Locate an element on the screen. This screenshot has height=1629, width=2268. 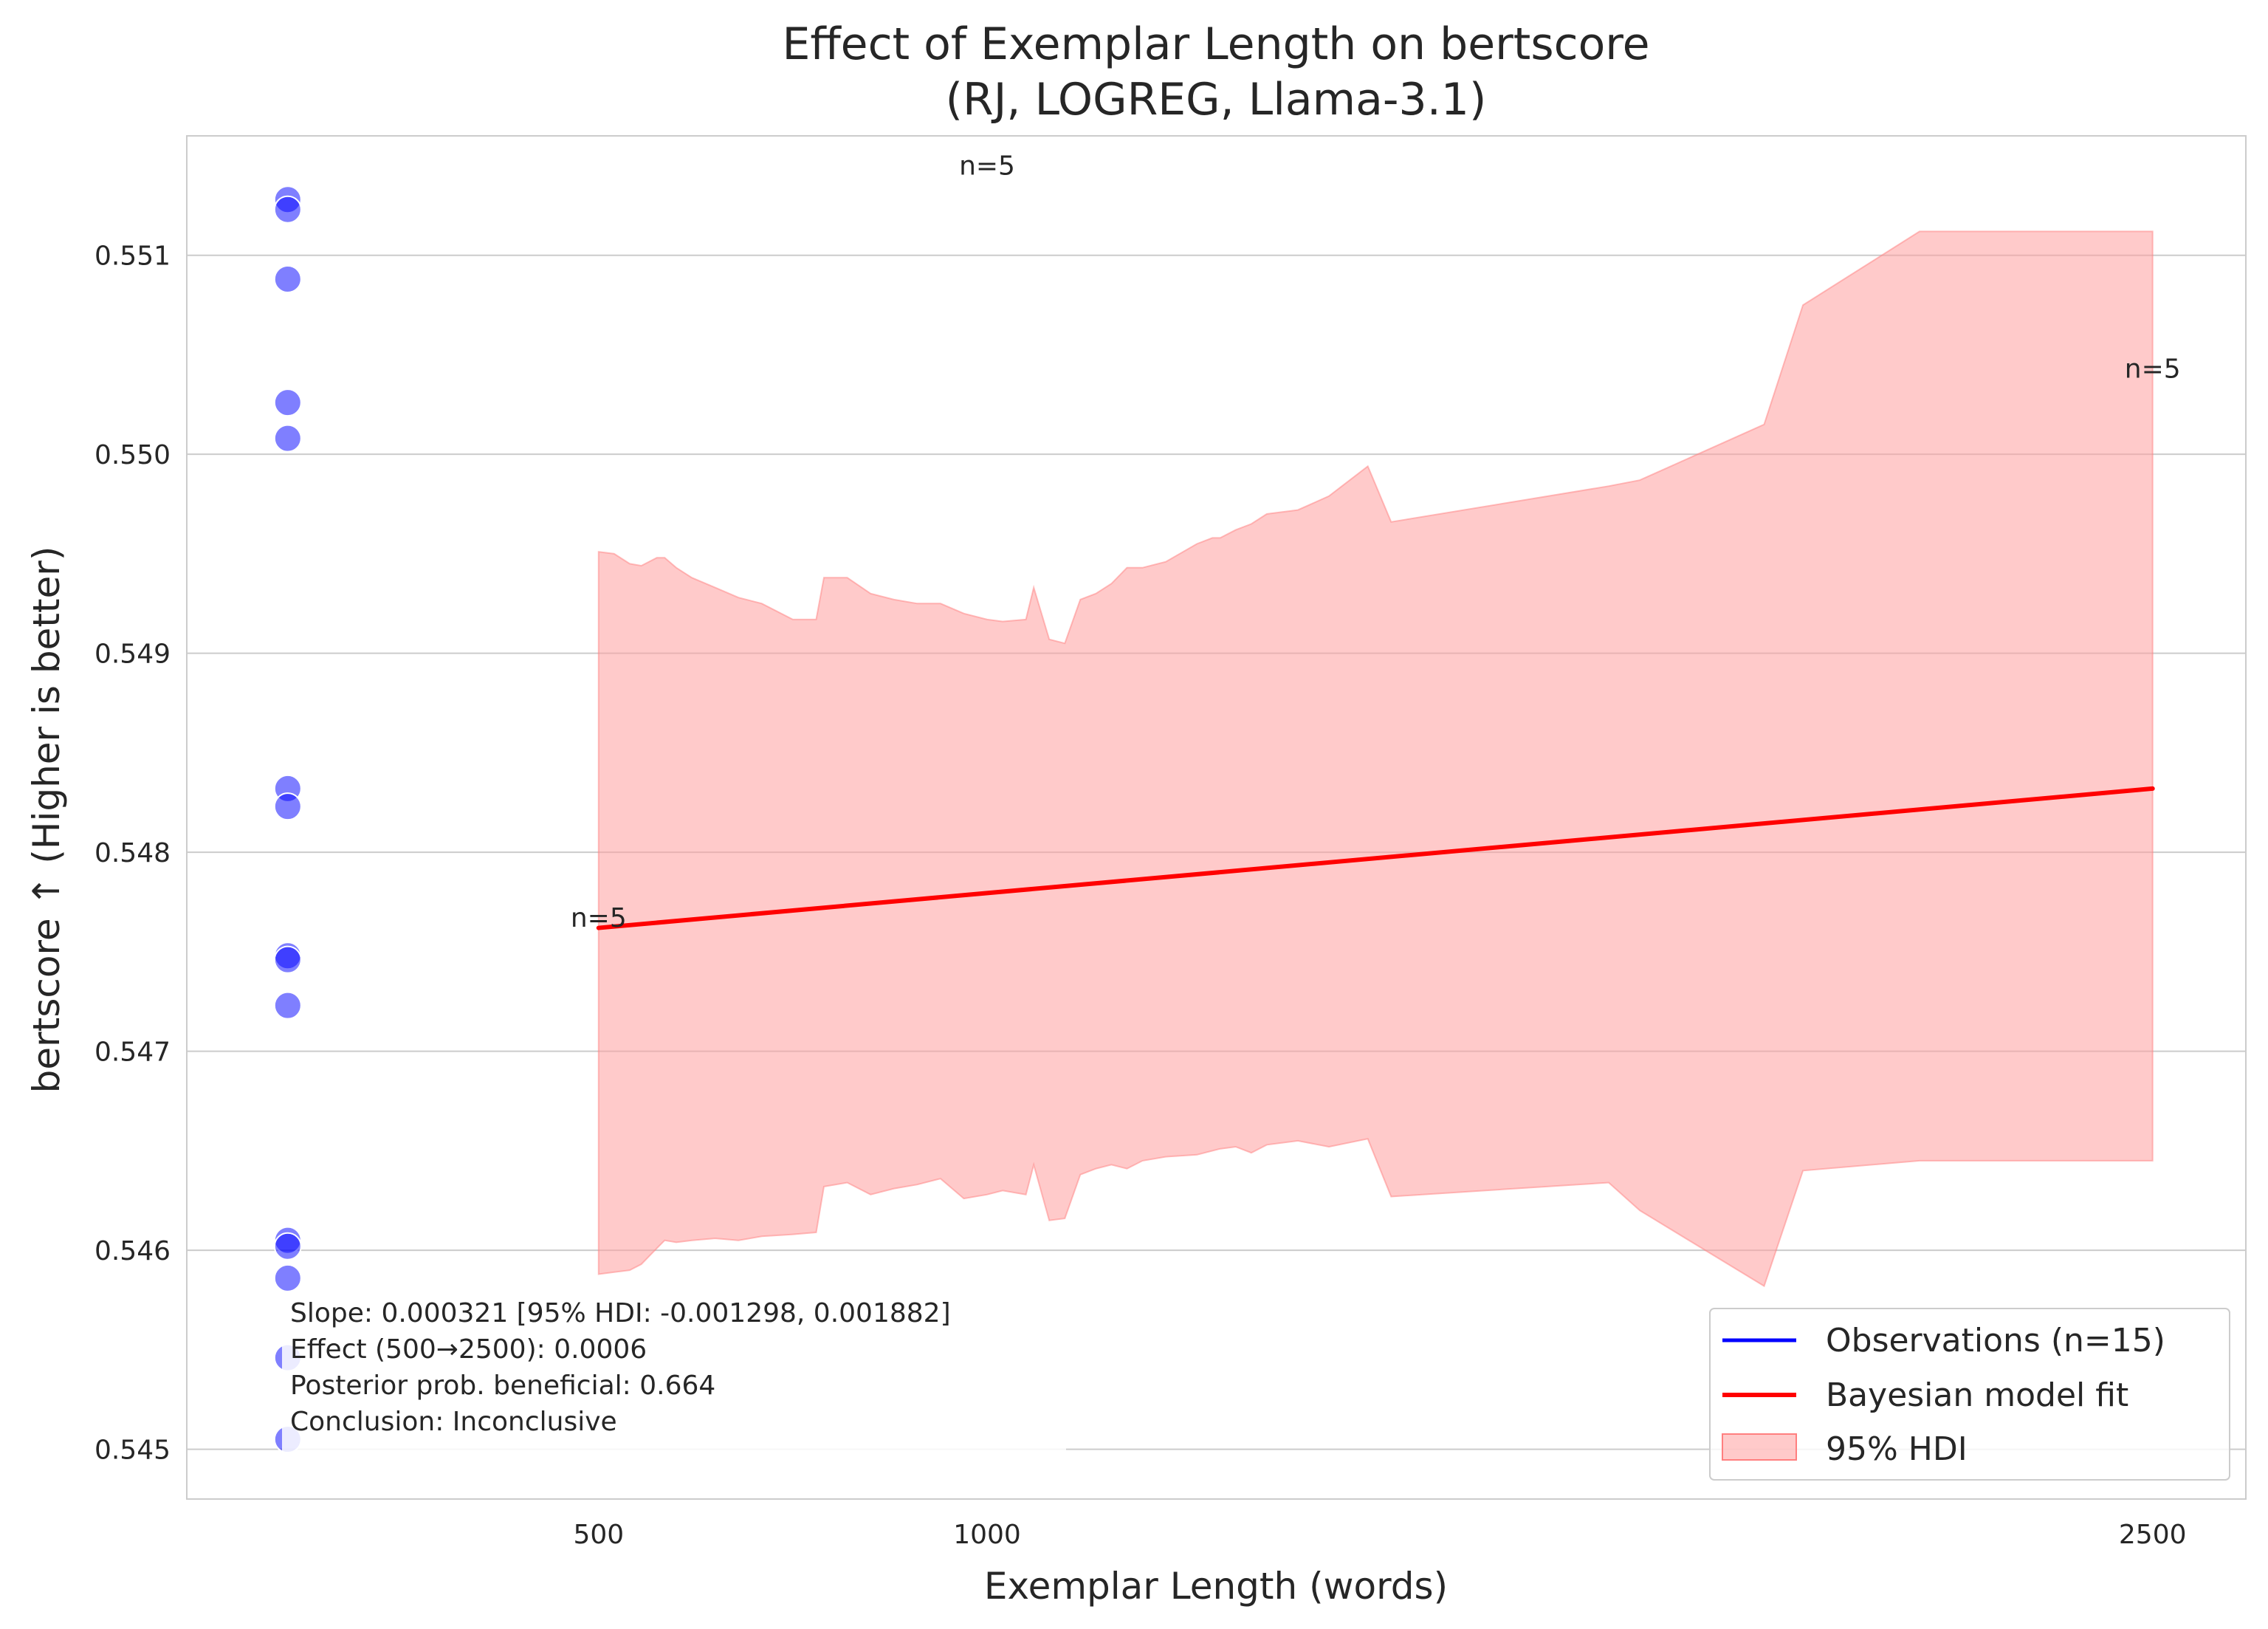
y-tick-label: 0.551 is located at coordinates (132, 256).